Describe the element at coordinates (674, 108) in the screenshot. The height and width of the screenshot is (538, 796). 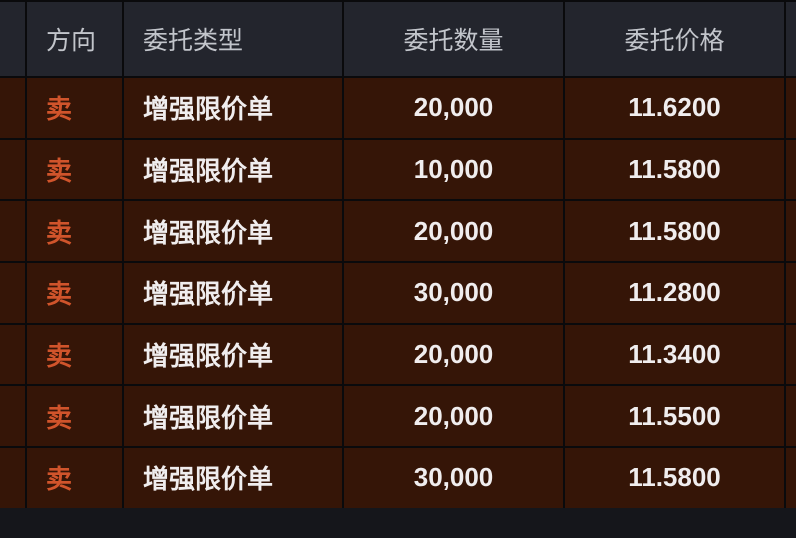
I see `cell-price: 11.6200` at that location.